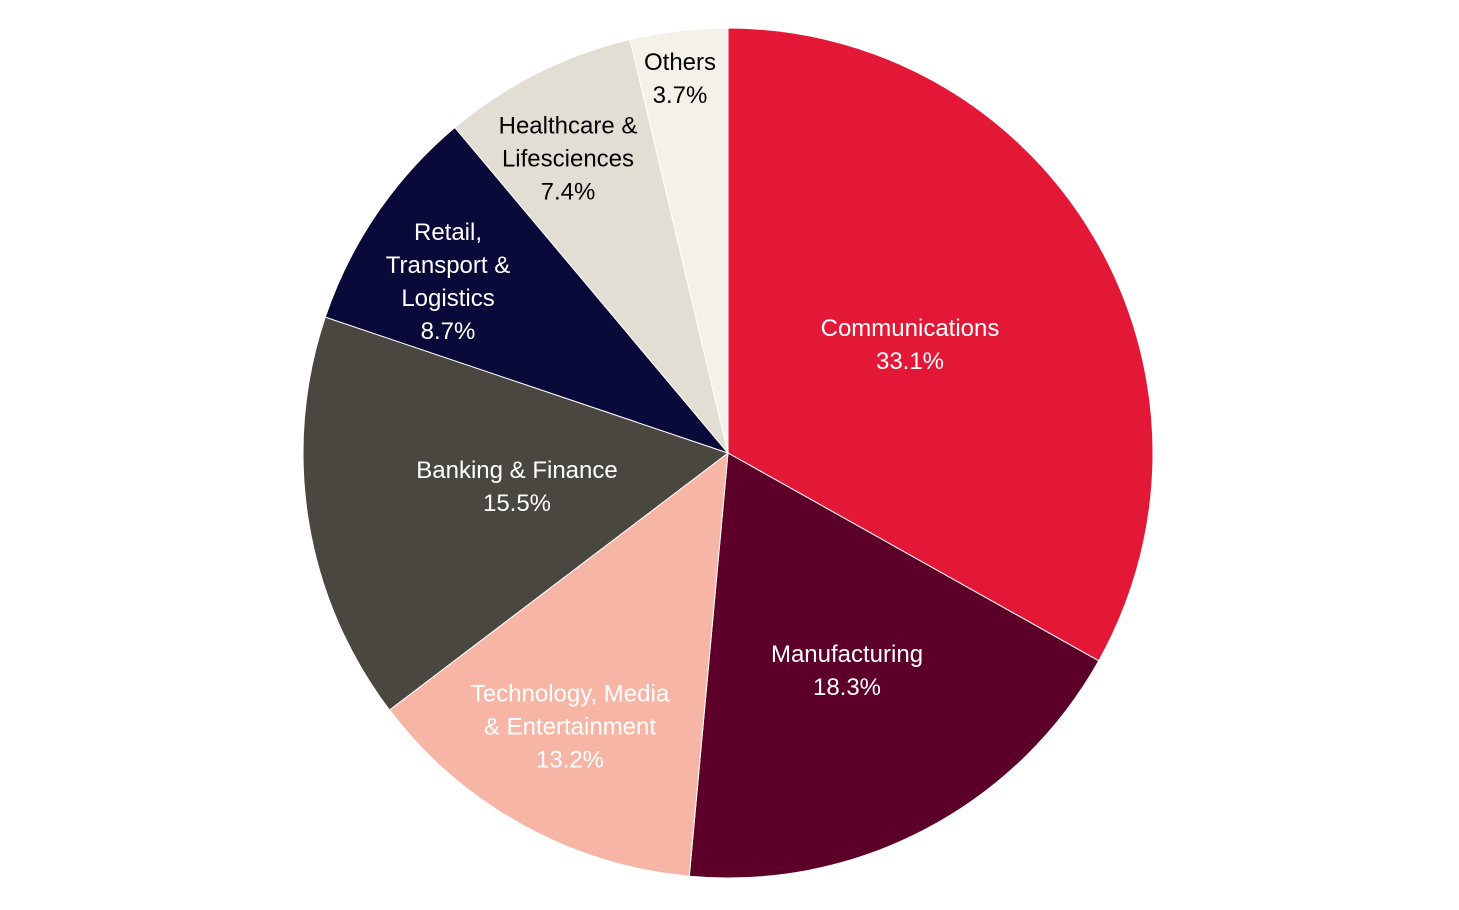 The width and height of the screenshot is (1459, 910). What do you see at coordinates (516, 470) in the screenshot?
I see `slice-category-label: Banking & Finance` at bounding box center [516, 470].